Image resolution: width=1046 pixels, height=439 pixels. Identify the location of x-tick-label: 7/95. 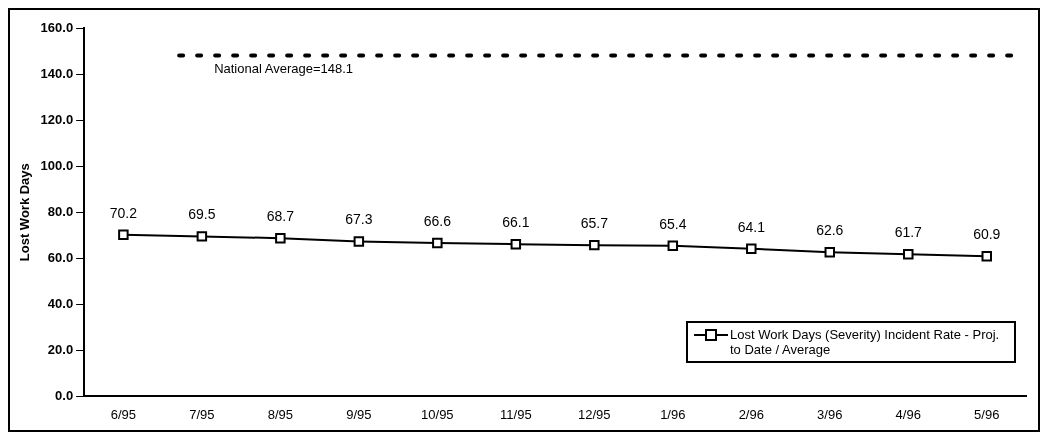
(202, 414).